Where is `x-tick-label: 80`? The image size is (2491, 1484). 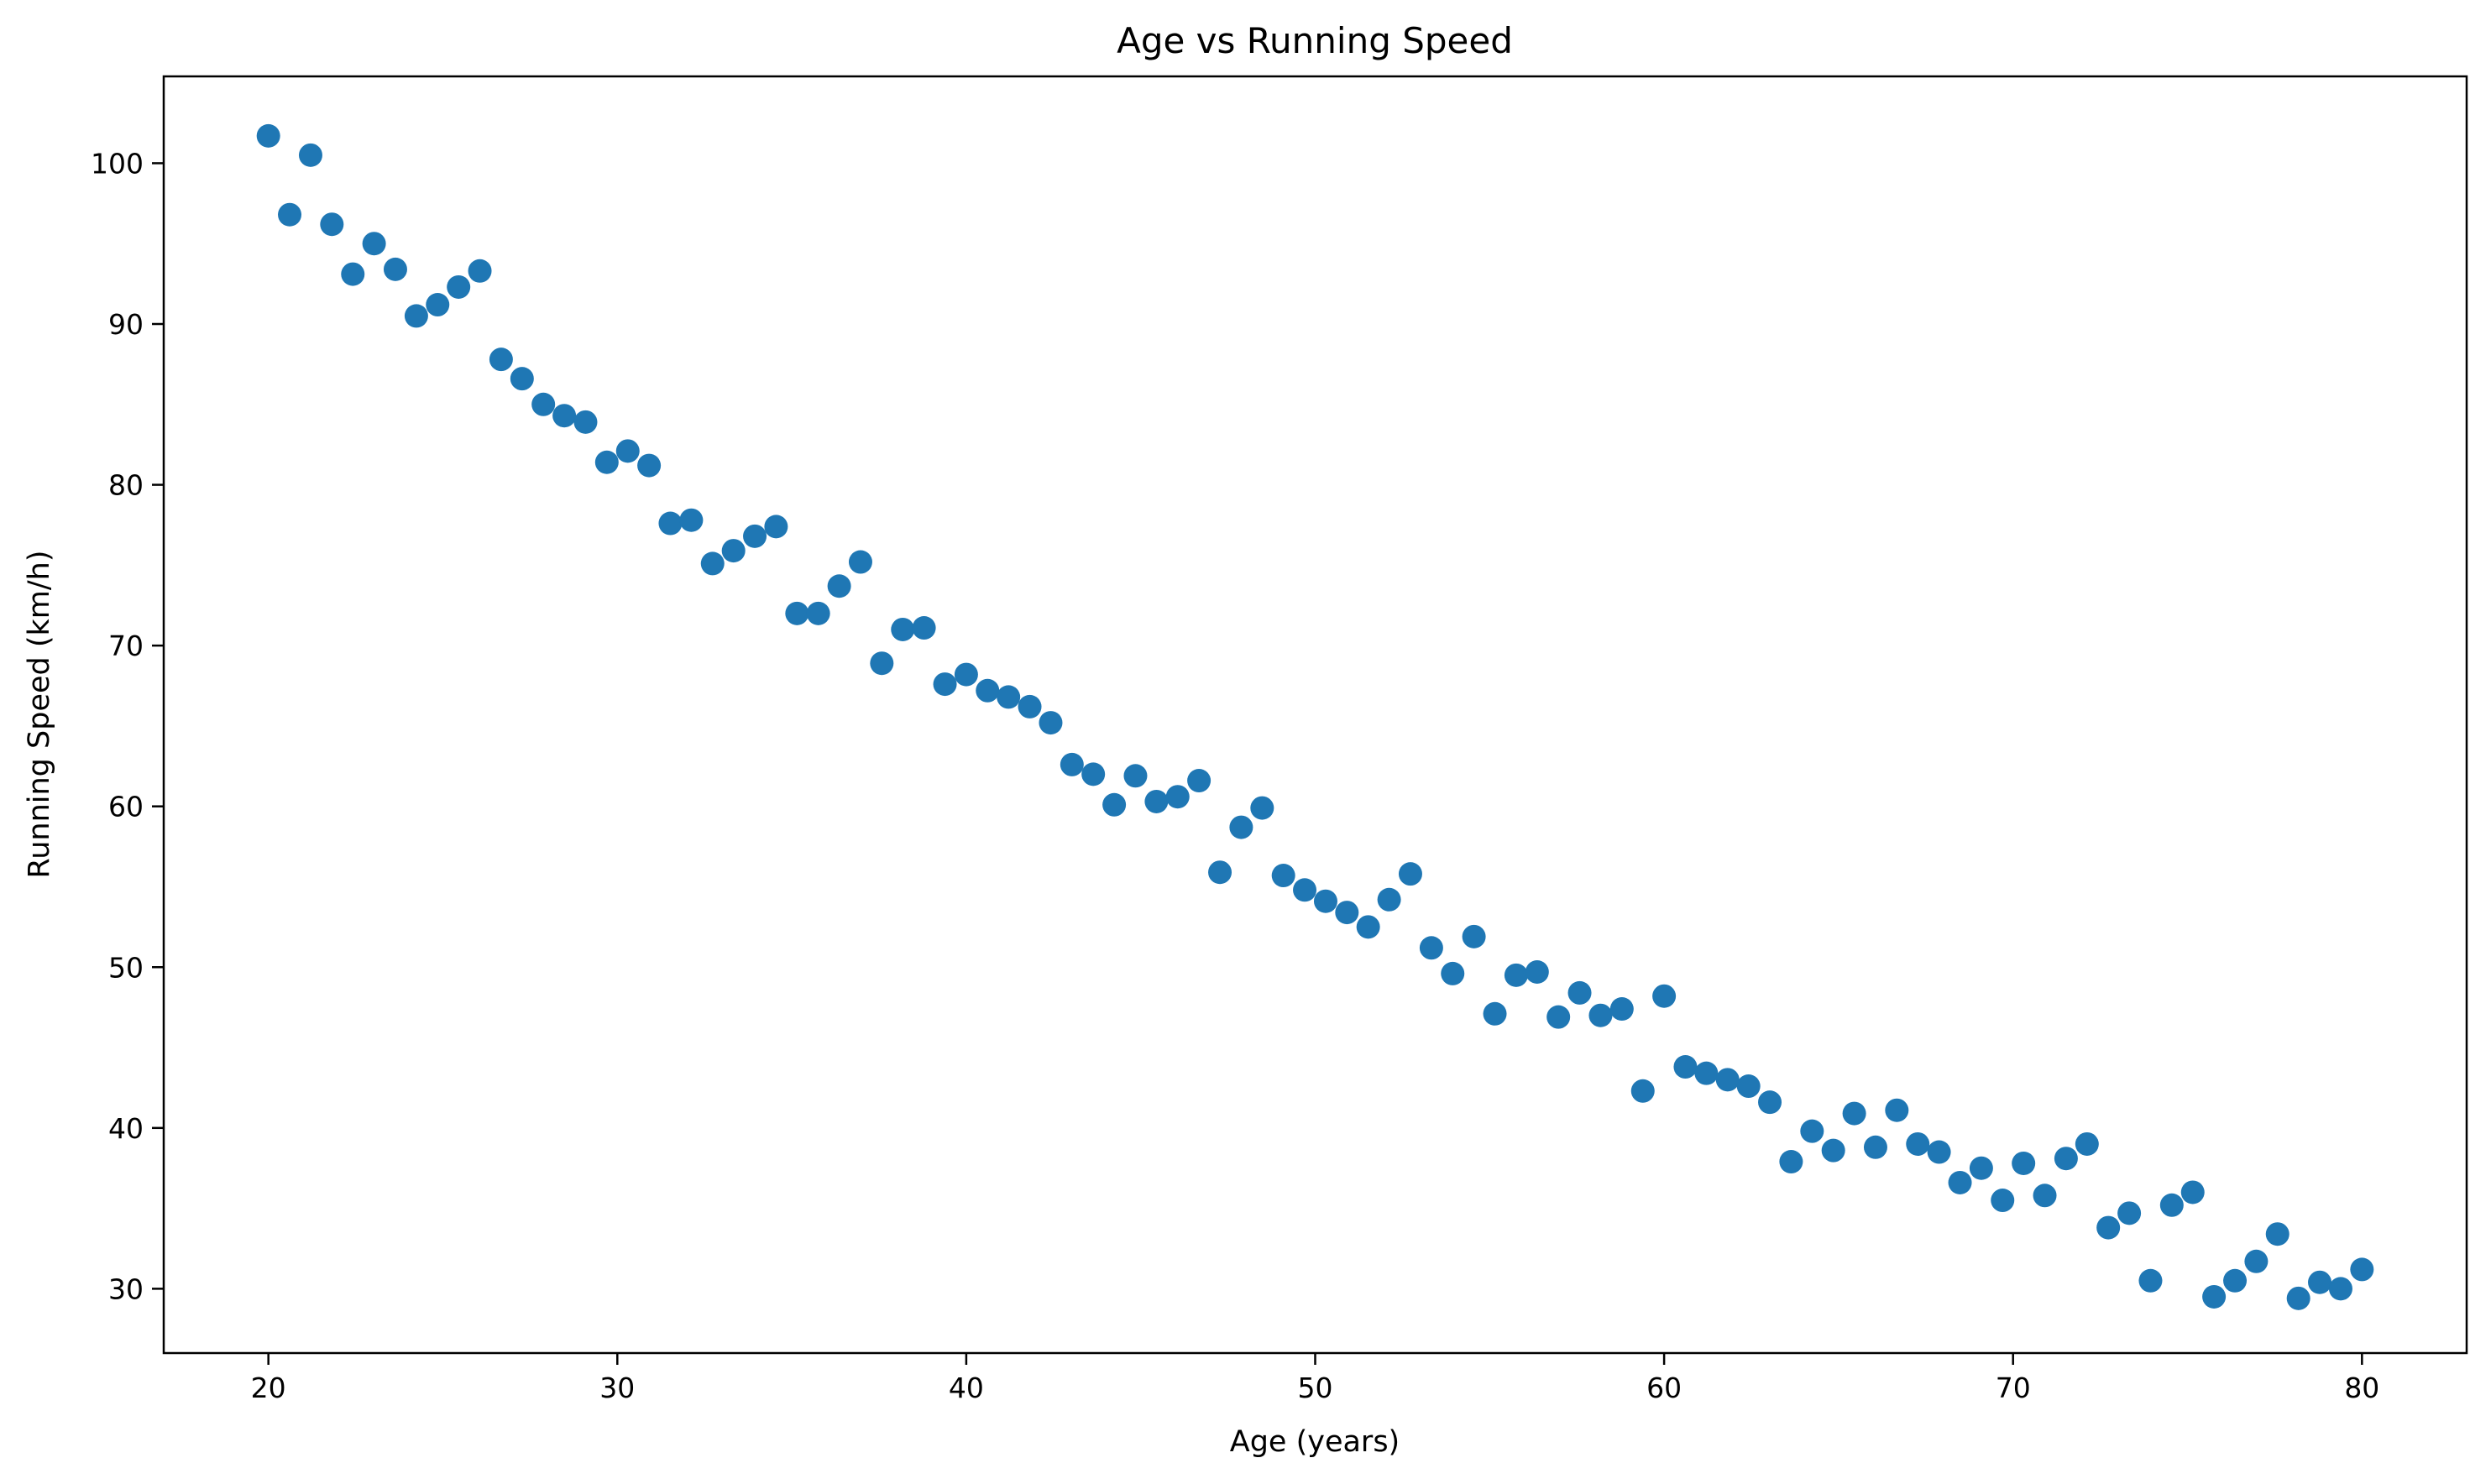
x-tick-label: 80 is located at coordinates (2361, 1388).